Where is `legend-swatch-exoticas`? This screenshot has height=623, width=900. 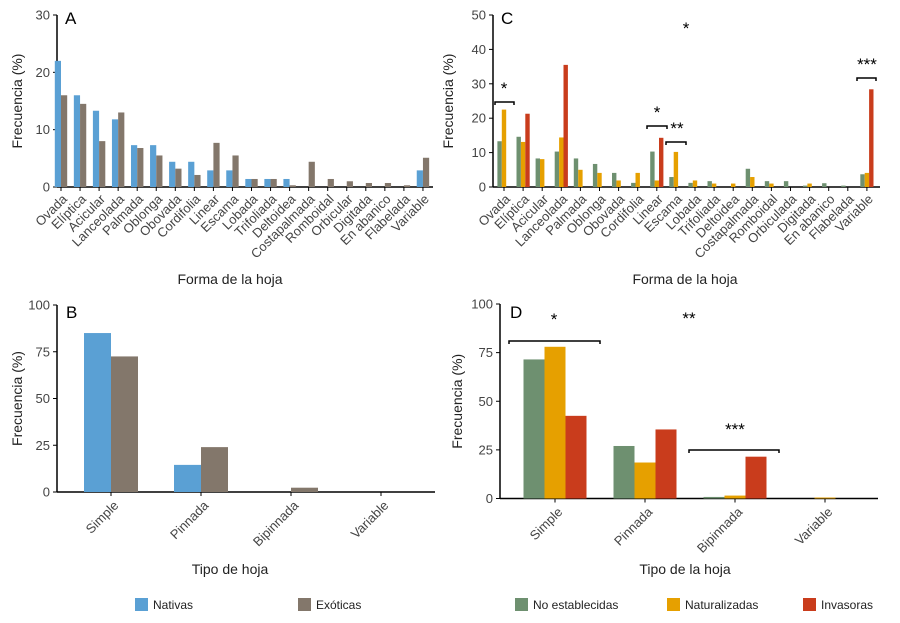 legend-swatch-exoticas is located at coordinates (304, 604).